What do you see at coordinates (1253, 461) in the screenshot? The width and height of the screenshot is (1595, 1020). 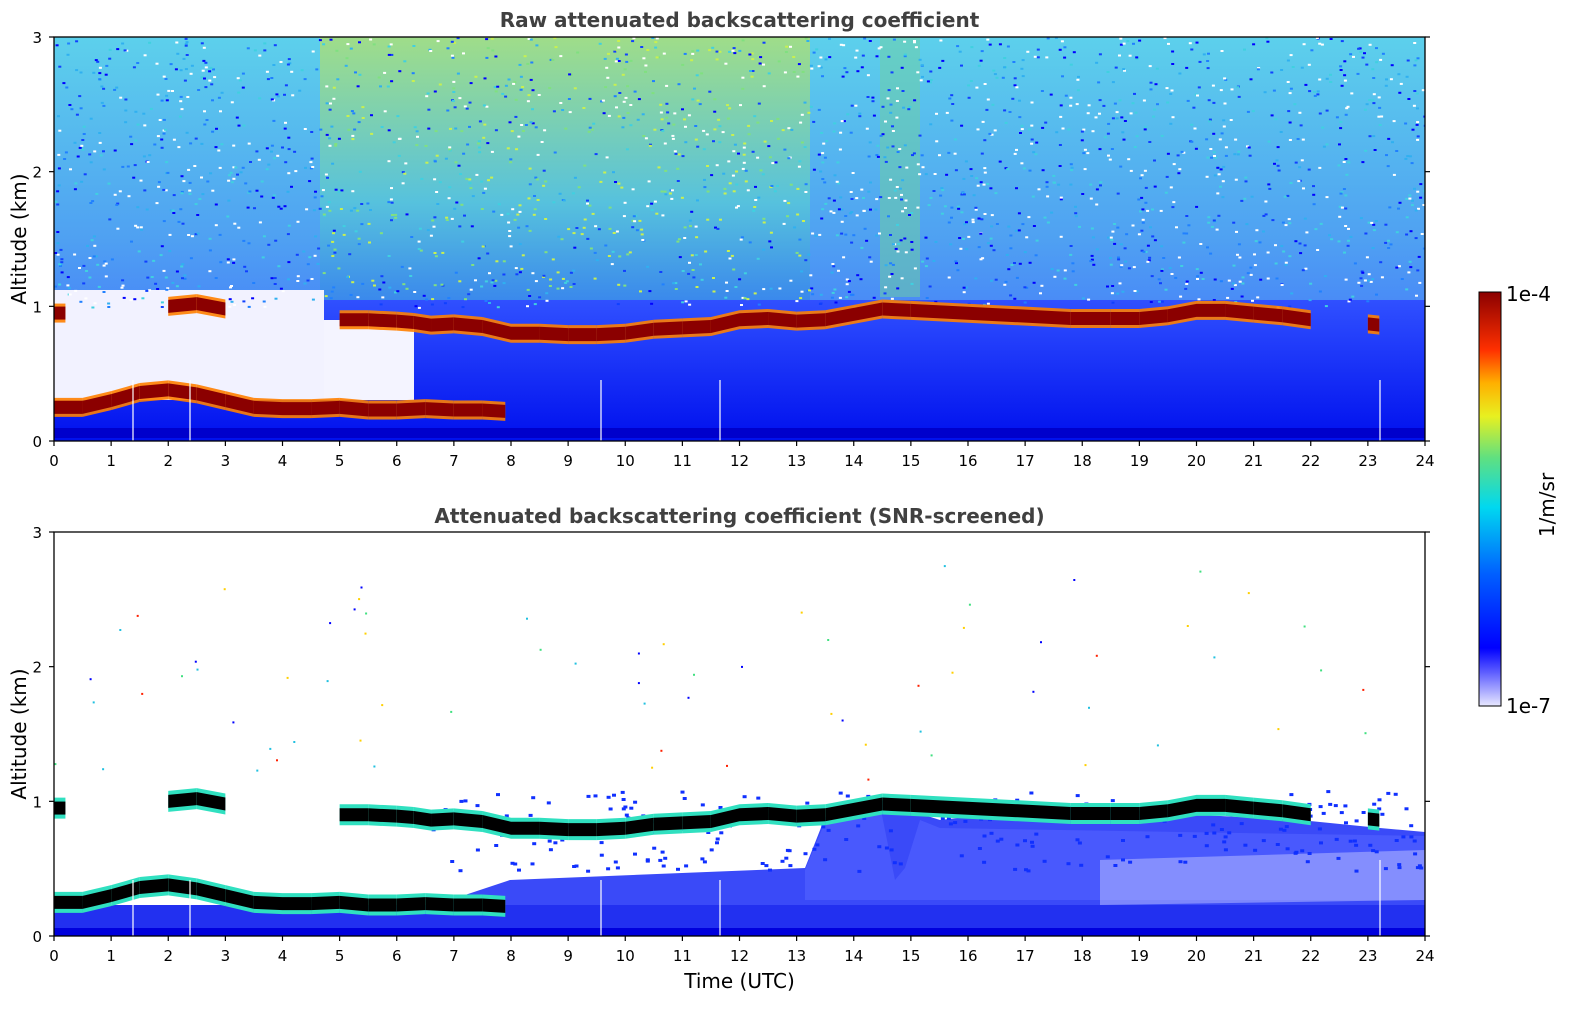 I see `raw-x-tick-label: 21` at bounding box center [1253, 461].